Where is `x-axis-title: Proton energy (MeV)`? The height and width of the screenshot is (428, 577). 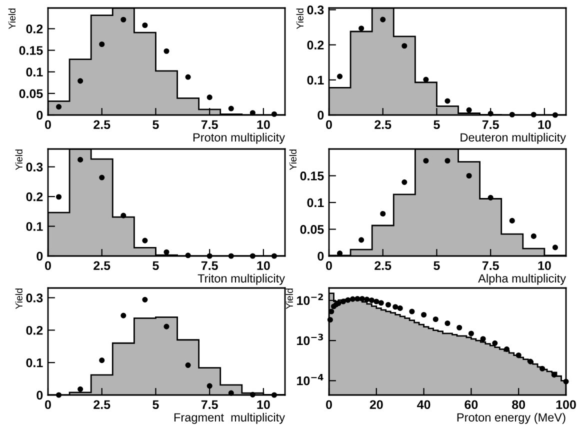 x-axis-title: Proton energy (MeV) is located at coordinates (511, 418).